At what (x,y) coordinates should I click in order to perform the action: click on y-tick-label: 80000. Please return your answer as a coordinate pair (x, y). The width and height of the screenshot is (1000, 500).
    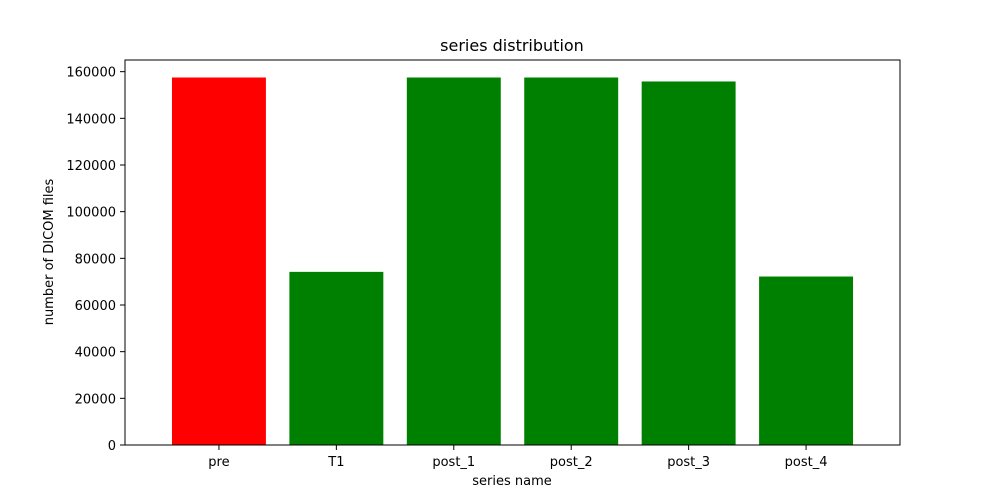
    Looking at the image, I should click on (95, 259).